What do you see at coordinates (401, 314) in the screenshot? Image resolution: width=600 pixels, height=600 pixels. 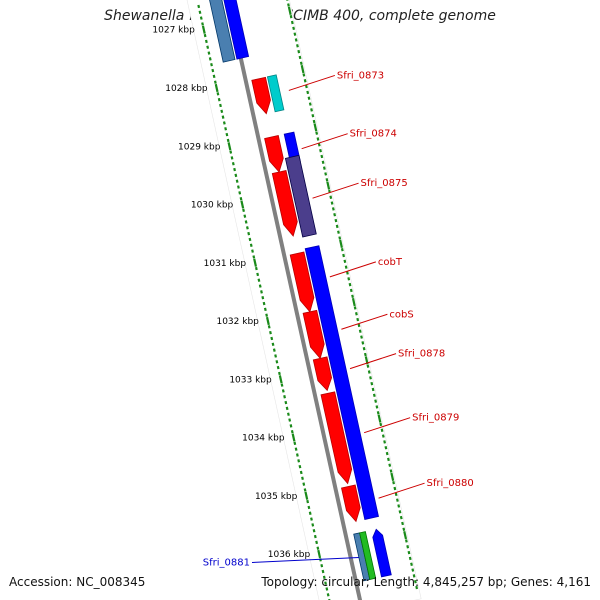 I see `gene-label: cobS` at bounding box center [401, 314].